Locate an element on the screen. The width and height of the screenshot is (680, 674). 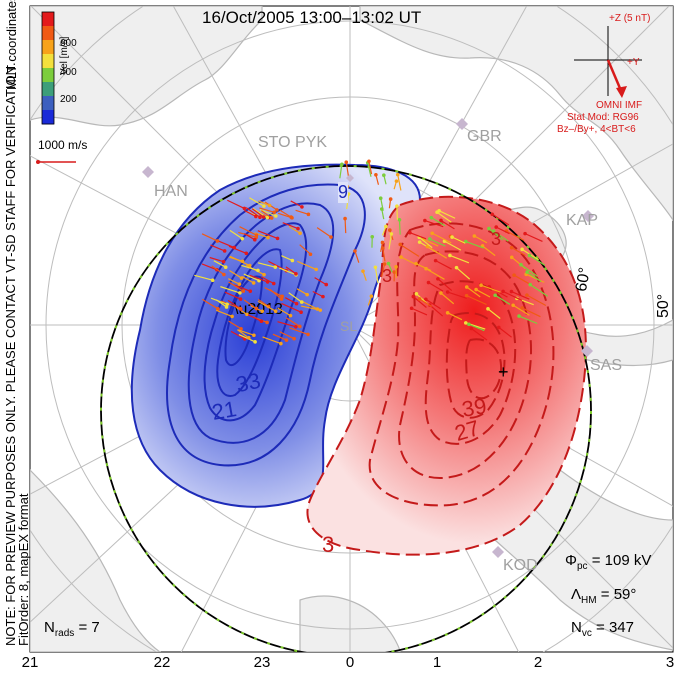
fitorder-label: FitOrder: 8, mapEX format is located at coordinates (23, 569).